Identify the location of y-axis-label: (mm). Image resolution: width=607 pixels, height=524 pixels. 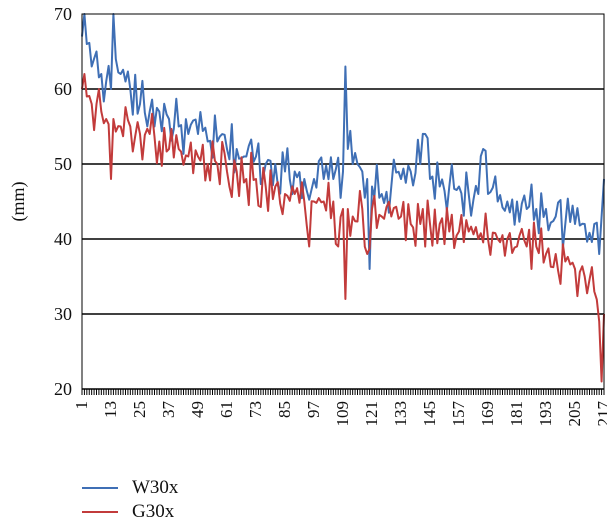
(18, 202).